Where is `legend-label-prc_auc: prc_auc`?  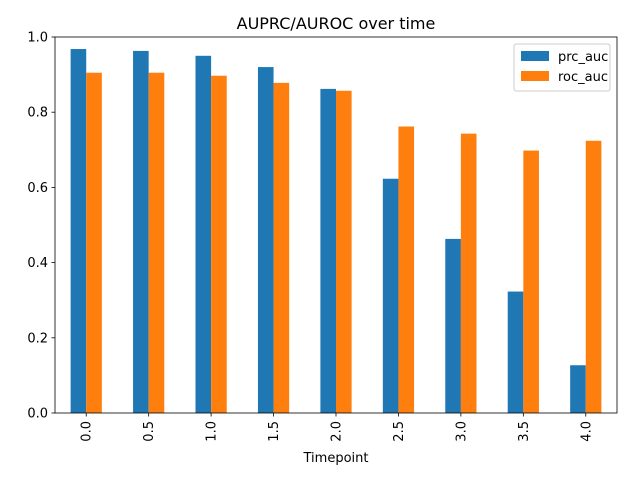
legend-label-prc_auc: prc_auc is located at coordinates (583, 57).